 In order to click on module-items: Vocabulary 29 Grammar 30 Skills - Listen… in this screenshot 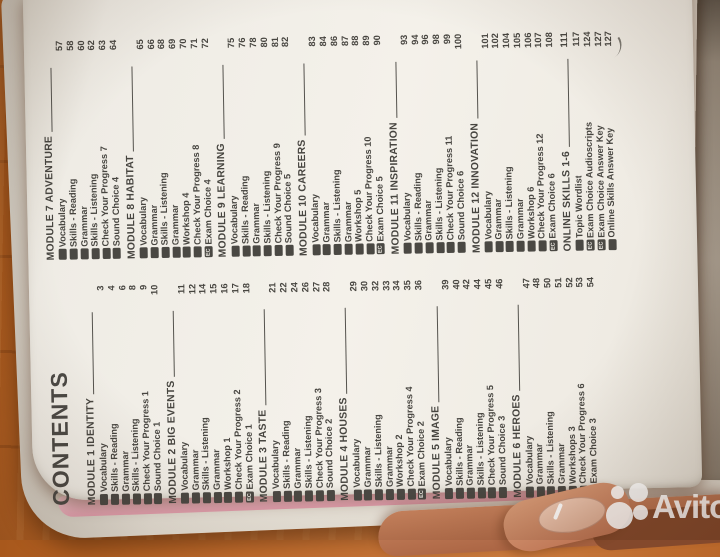, I will do `click(387, 390)`.